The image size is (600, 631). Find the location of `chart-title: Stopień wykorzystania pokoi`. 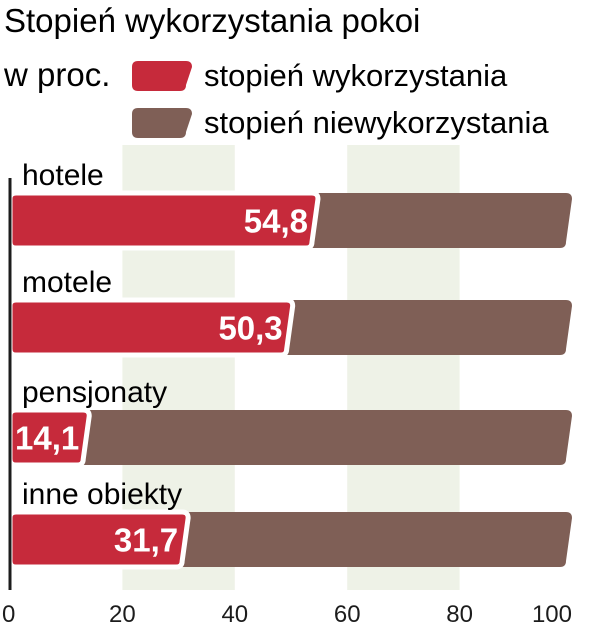

chart-title: Stopień wykorzystania pokoi is located at coordinates (212, 20).